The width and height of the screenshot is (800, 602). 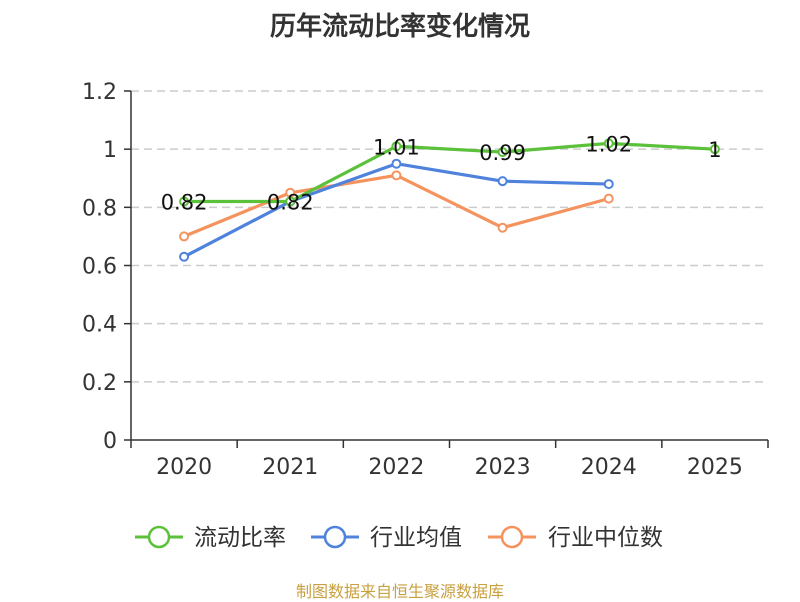 I want to click on series-layer, so click(x=449, y=200).